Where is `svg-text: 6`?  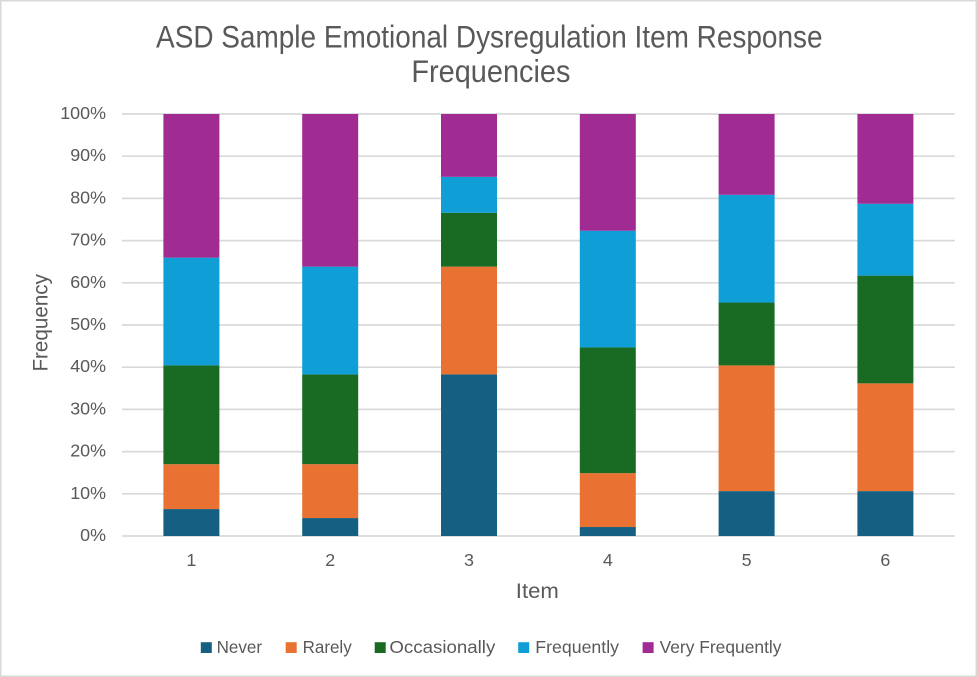
svg-text: 6 is located at coordinates (885, 560).